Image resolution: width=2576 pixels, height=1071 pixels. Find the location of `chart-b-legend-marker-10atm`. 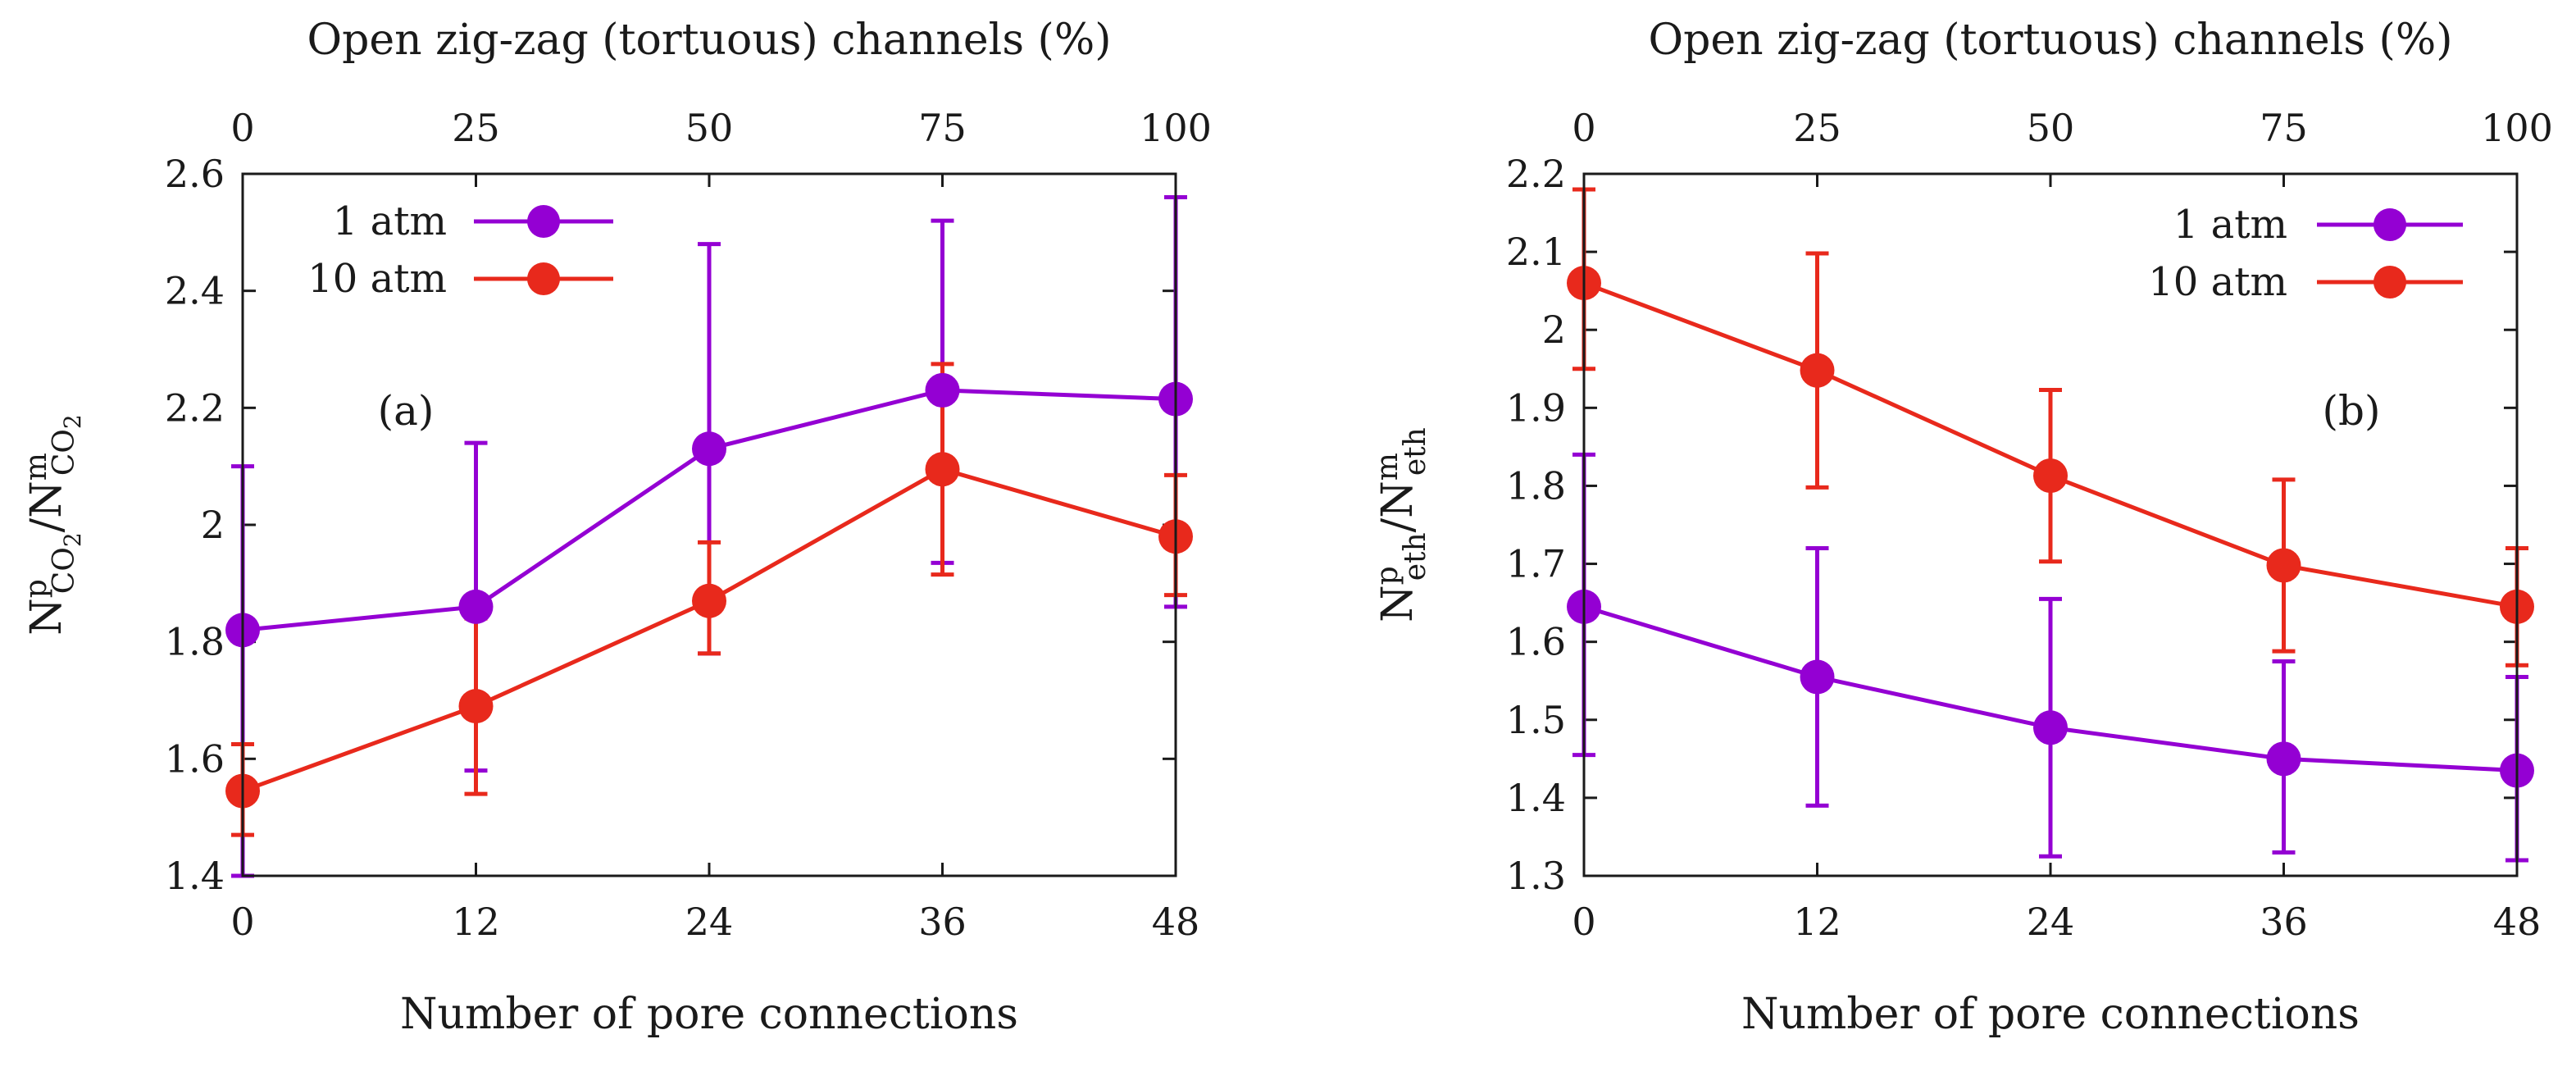

chart-b-legend-marker-10atm is located at coordinates (2389, 283).